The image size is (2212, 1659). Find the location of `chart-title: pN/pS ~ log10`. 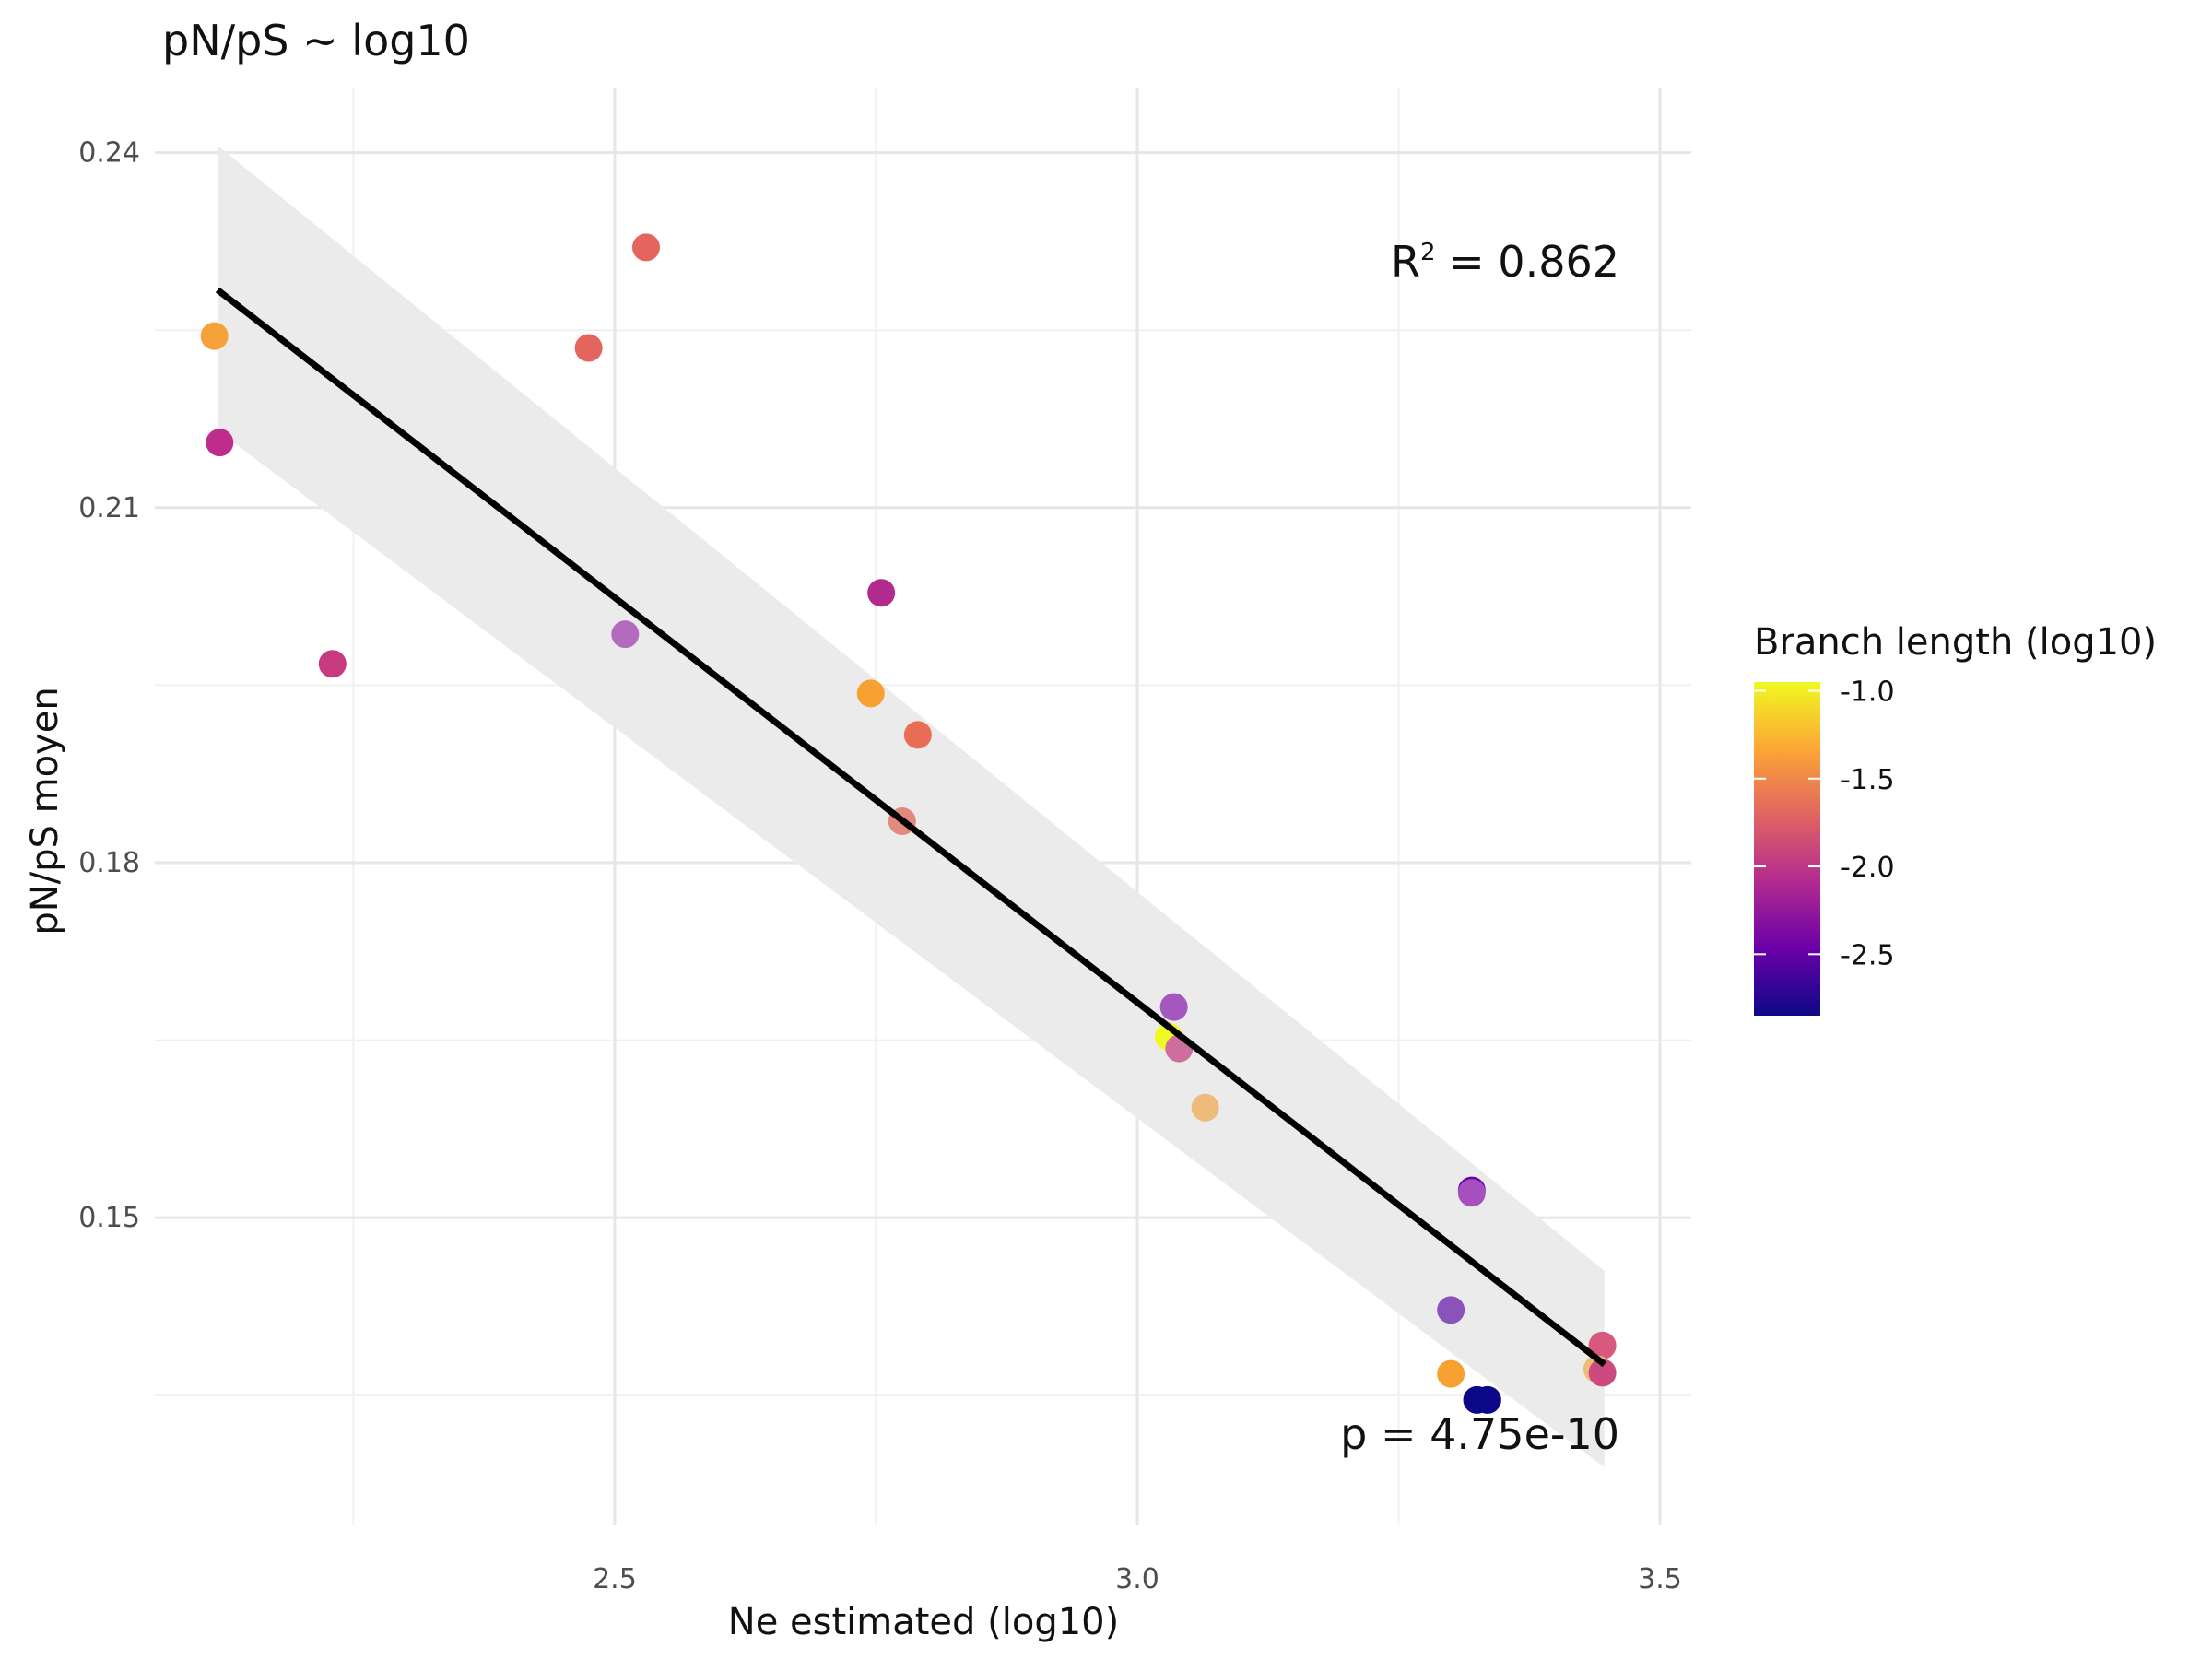

chart-title: pN/pS ~ log10 is located at coordinates (316, 40).